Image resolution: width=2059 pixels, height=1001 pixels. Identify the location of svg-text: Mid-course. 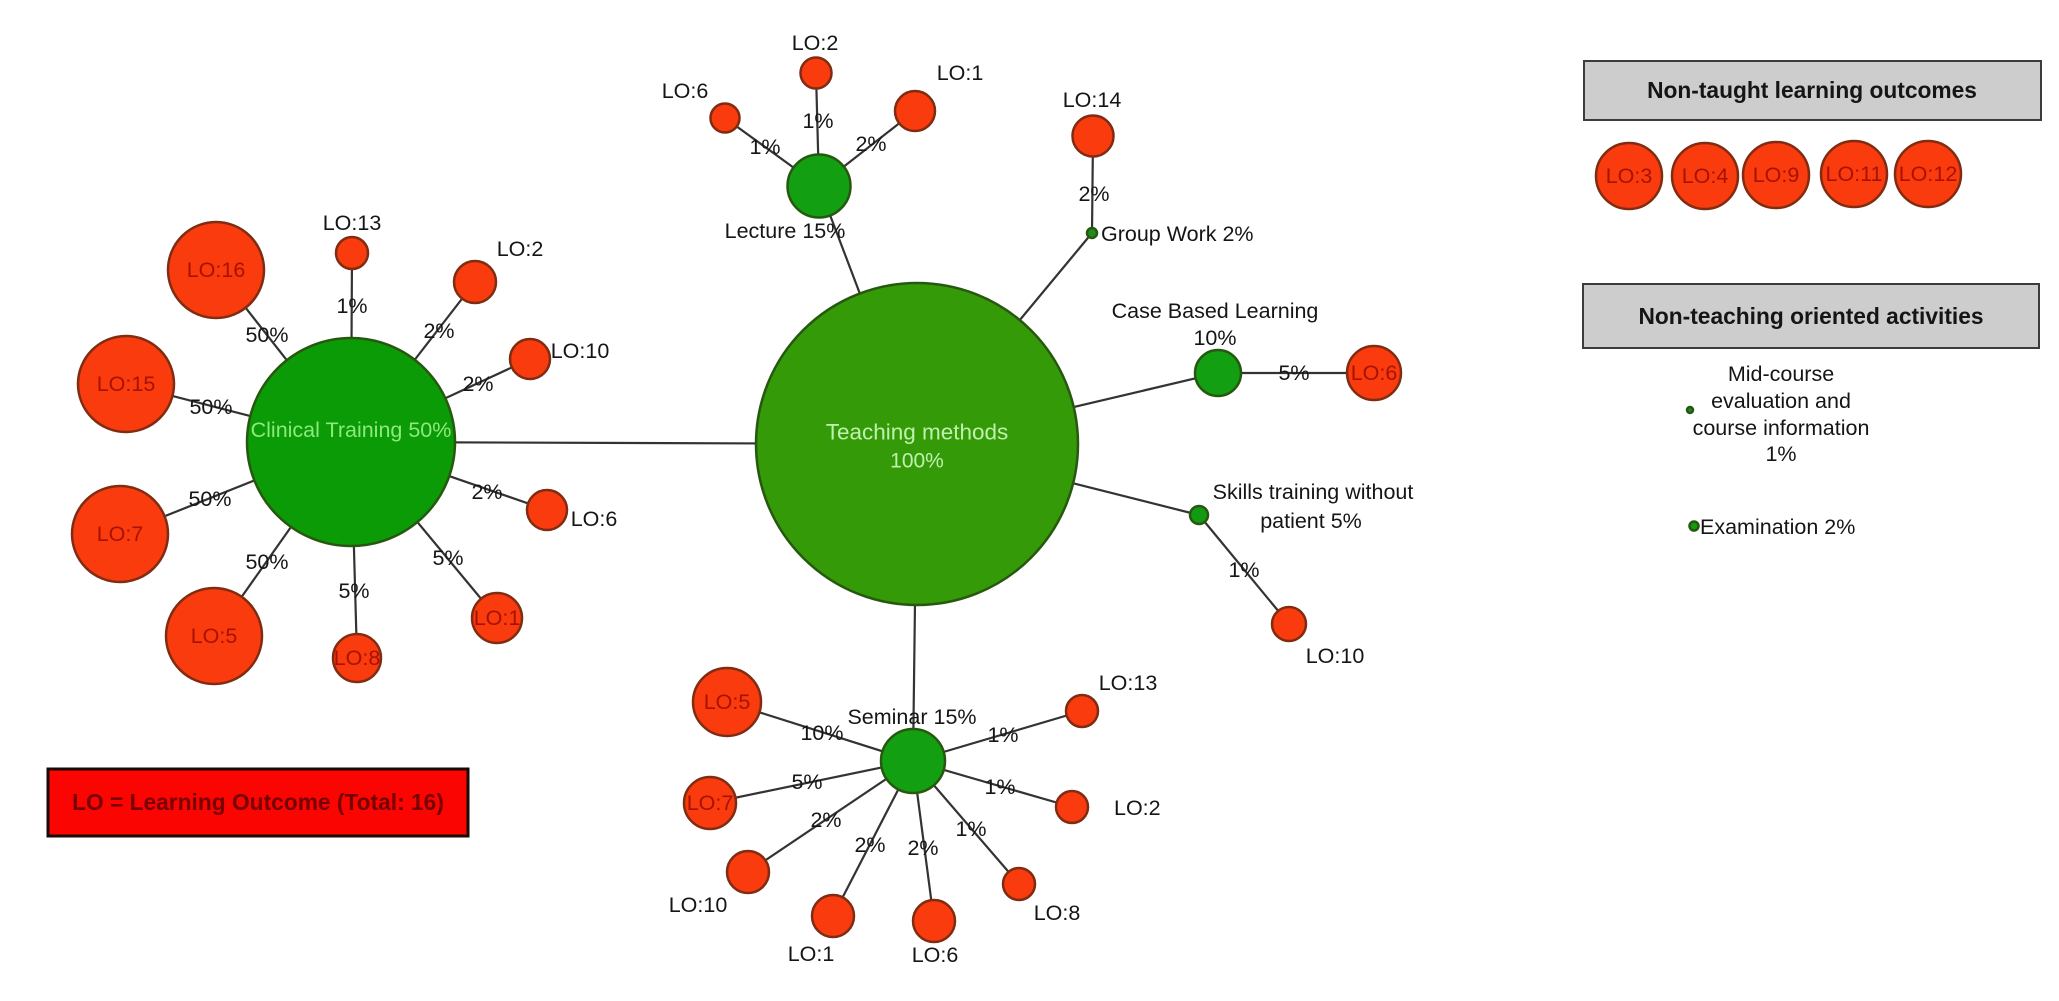
(1781, 374).